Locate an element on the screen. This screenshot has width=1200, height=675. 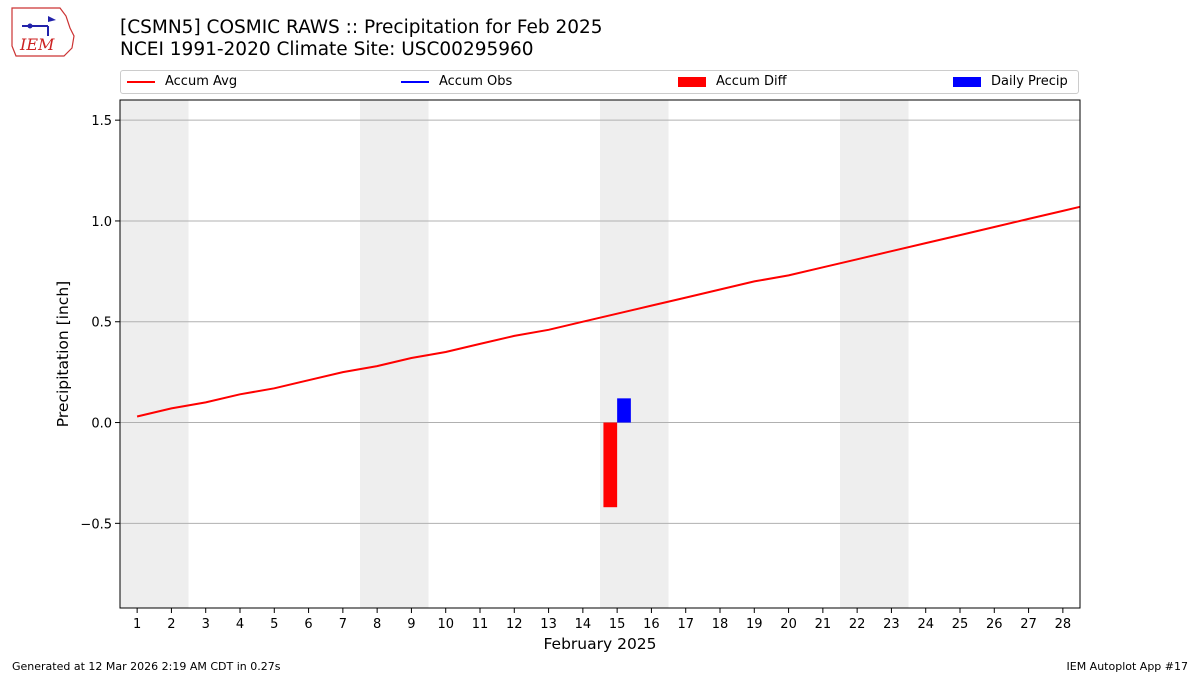
x-tick-label: 24 is located at coordinates (925, 624).